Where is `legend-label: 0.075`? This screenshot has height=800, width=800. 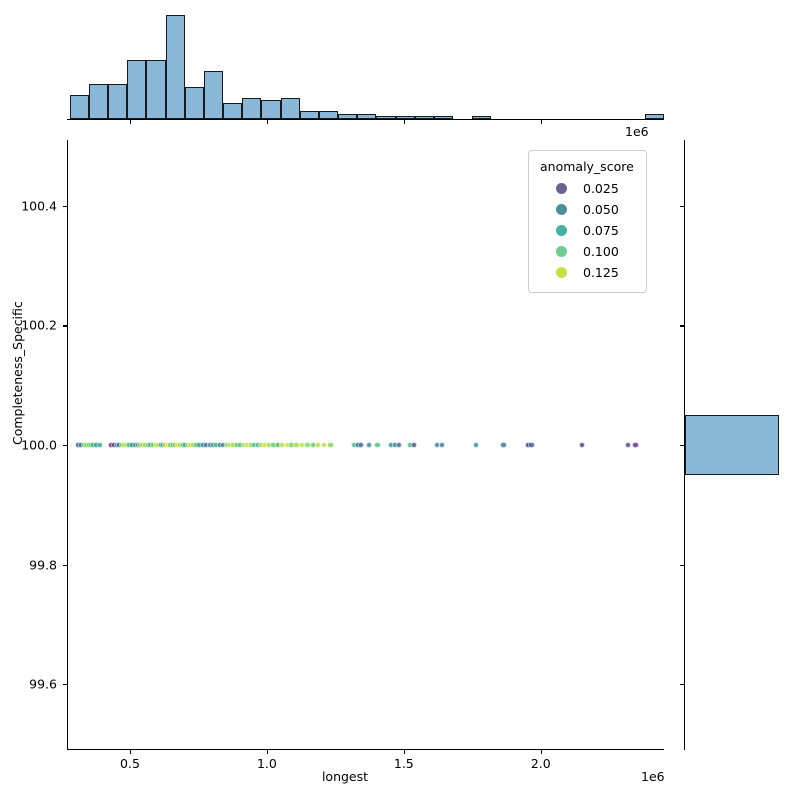 legend-label: 0.075 is located at coordinates (601, 230).